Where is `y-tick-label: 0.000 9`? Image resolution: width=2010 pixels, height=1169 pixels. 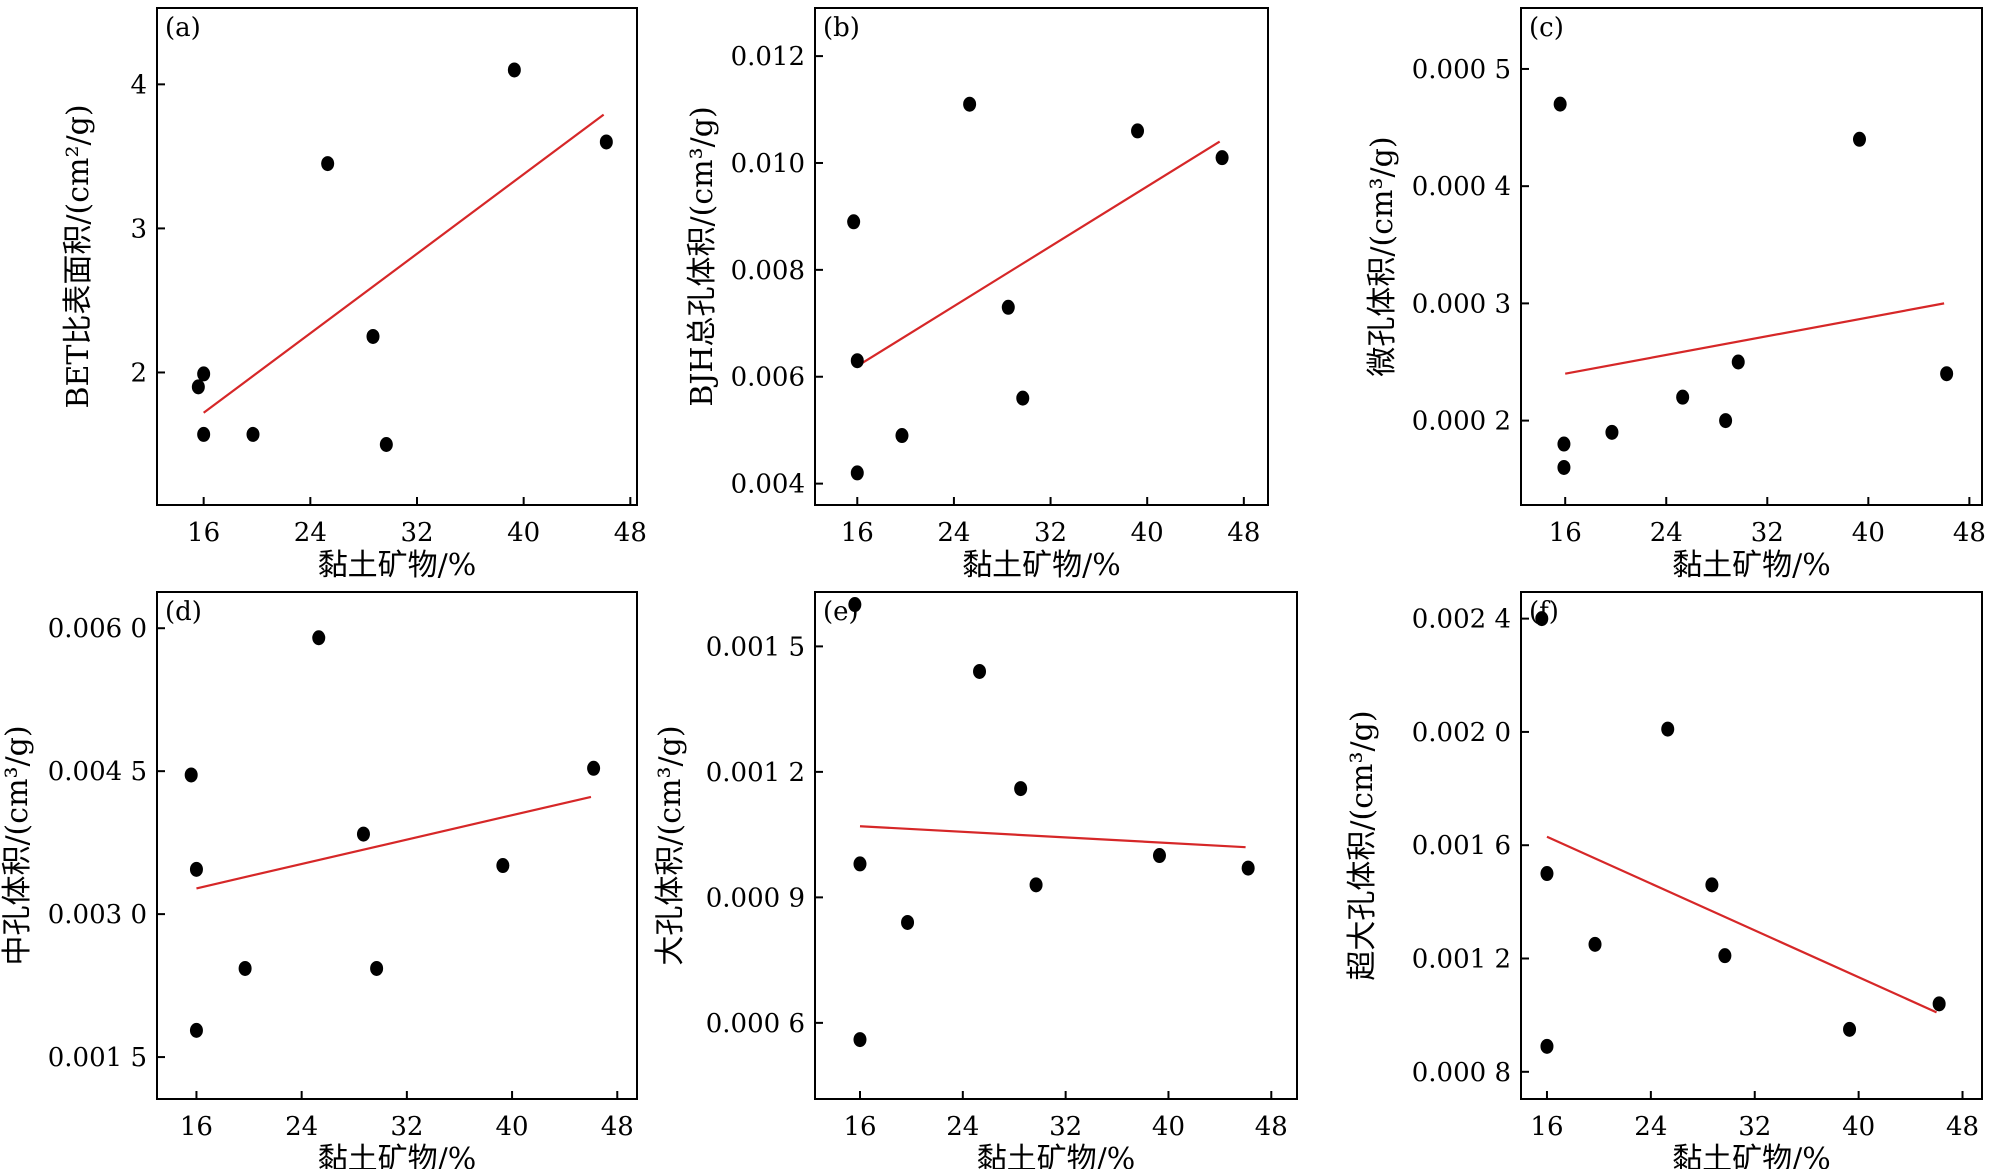 y-tick-label: 0.000 9 is located at coordinates (755, 898).